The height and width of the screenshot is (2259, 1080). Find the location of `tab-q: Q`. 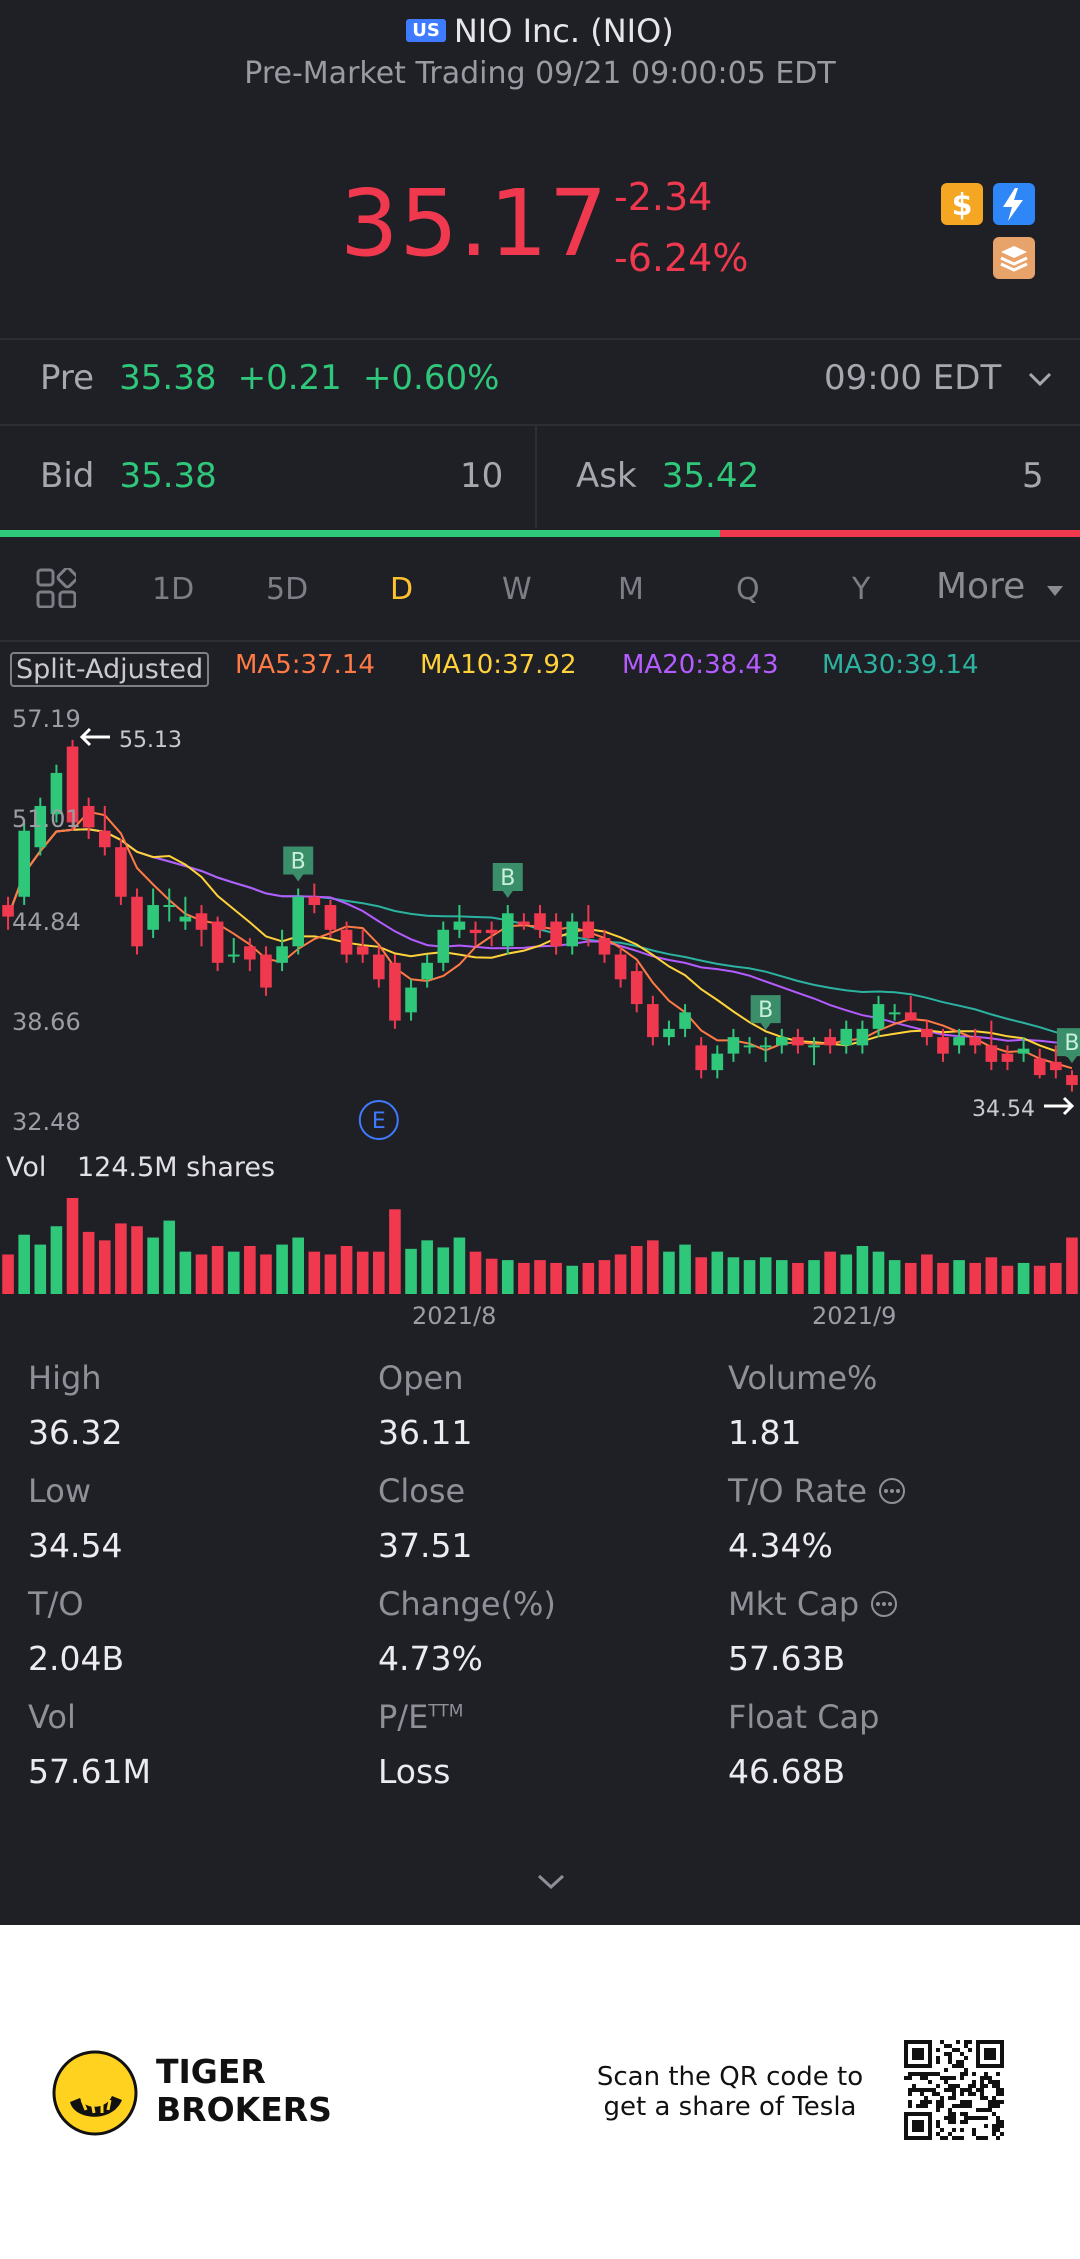

tab-q: Q is located at coordinates (748, 589).